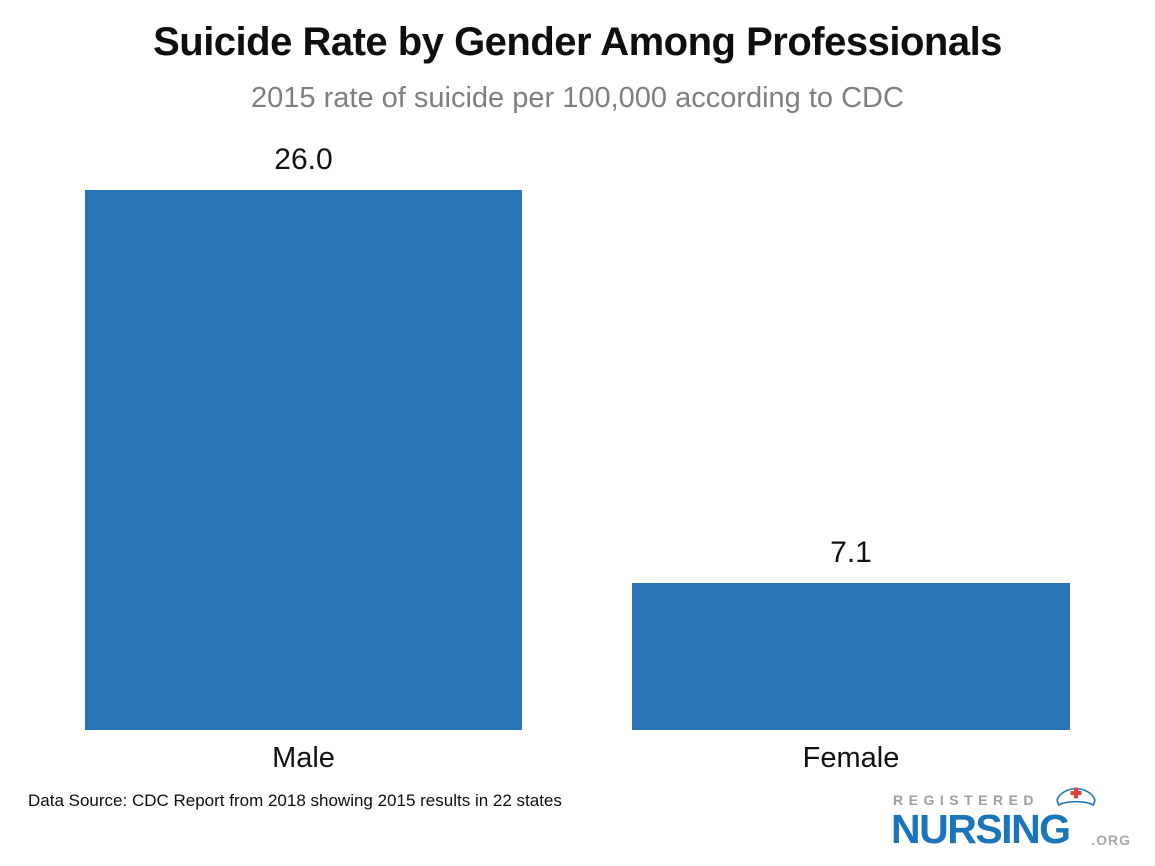 This screenshot has height=866, width=1155. I want to click on nurse-cap-icon, so click(1076, 796).